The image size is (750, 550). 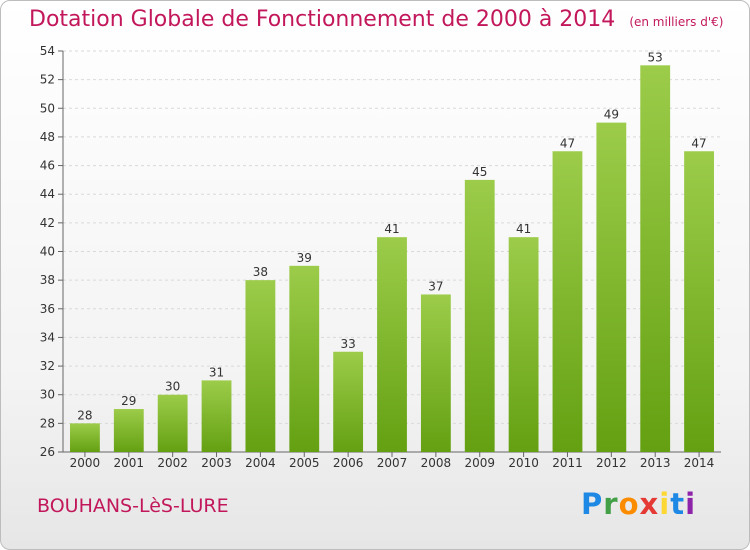 What do you see at coordinates (172, 463) in the screenshot?
I see `x-tick-label: 2002` at bounding box center [172, 463].